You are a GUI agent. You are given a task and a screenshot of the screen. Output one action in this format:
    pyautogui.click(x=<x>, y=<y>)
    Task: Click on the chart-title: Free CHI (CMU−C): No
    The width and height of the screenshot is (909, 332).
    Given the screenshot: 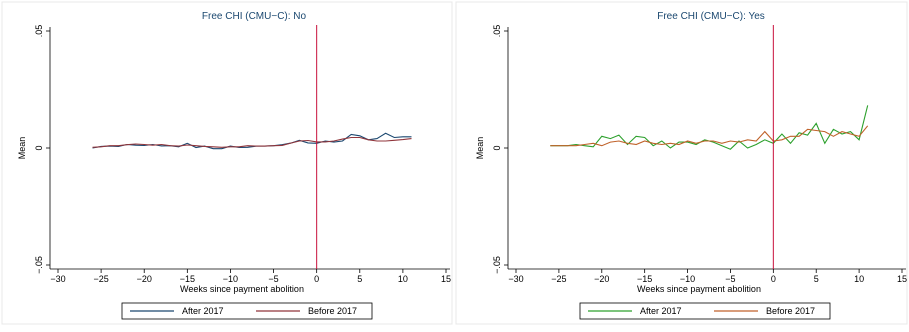 What is the action you would take?
    pyautogui.click(x=254, y=16)
    